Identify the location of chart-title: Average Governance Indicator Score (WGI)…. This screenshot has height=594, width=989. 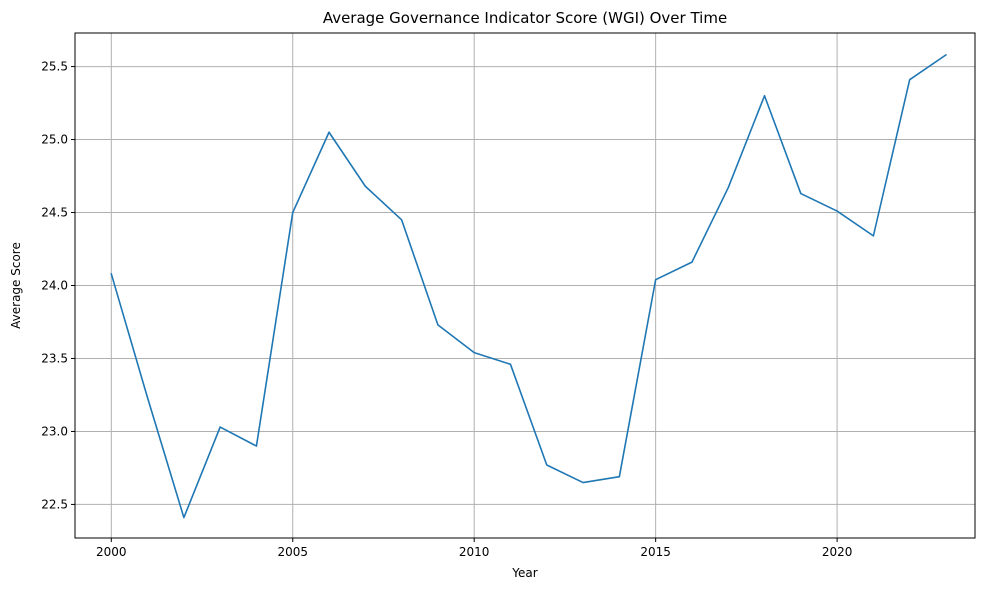
(525, 18).